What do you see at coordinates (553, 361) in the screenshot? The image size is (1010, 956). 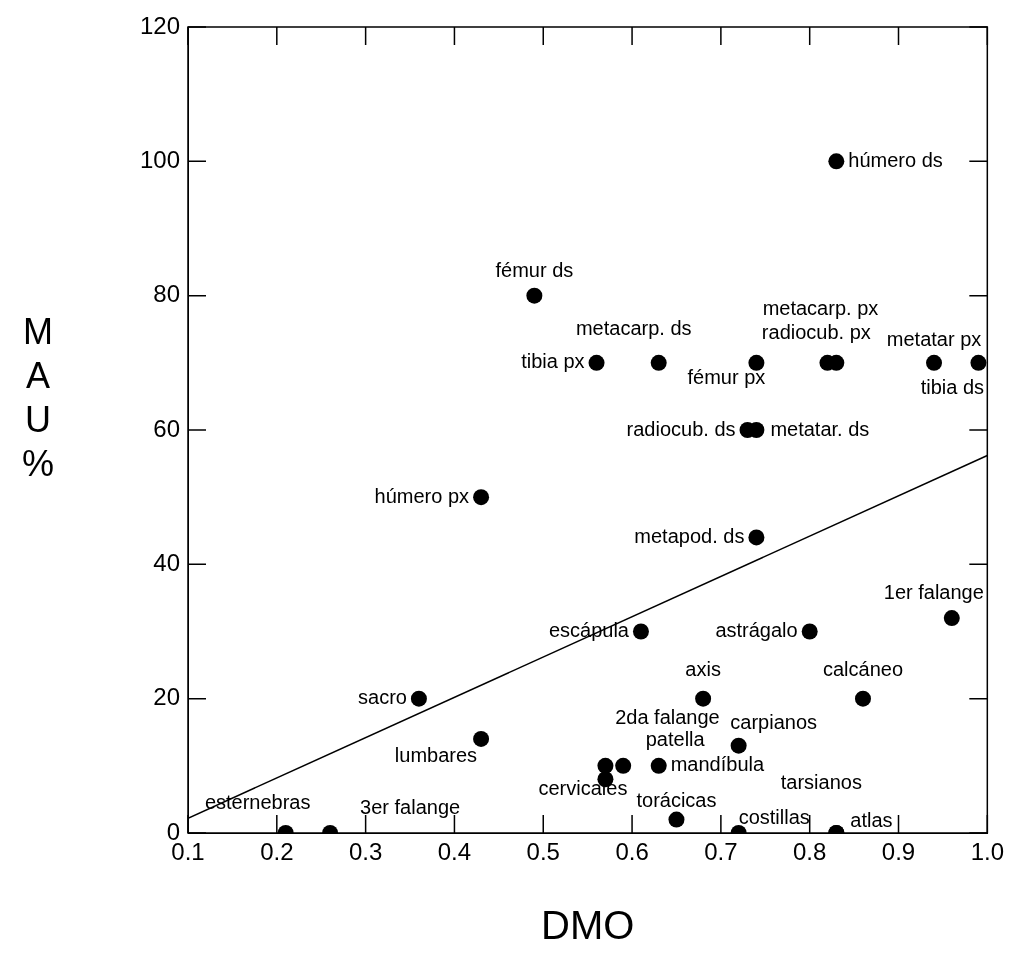 I see `annotation: tibia px` at bounding box center [553, 361].